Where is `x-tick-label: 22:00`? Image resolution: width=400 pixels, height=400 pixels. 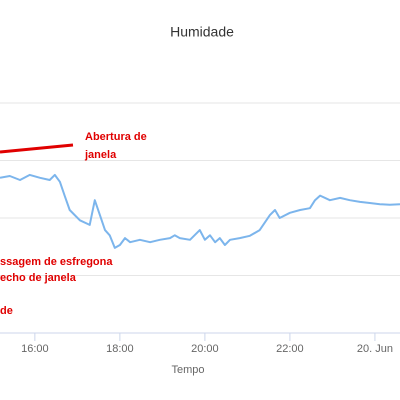
x-tick-label: 22:00 is located at coordinates (290, 349).